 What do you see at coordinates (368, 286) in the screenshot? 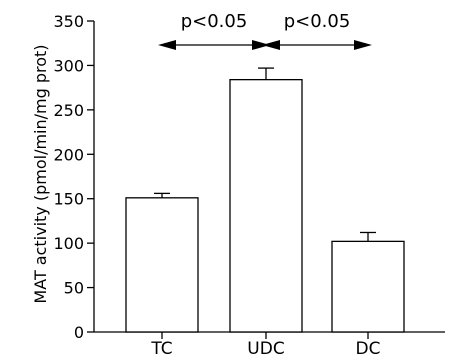
I see `bar-dc` at bounding box center [368, 286].